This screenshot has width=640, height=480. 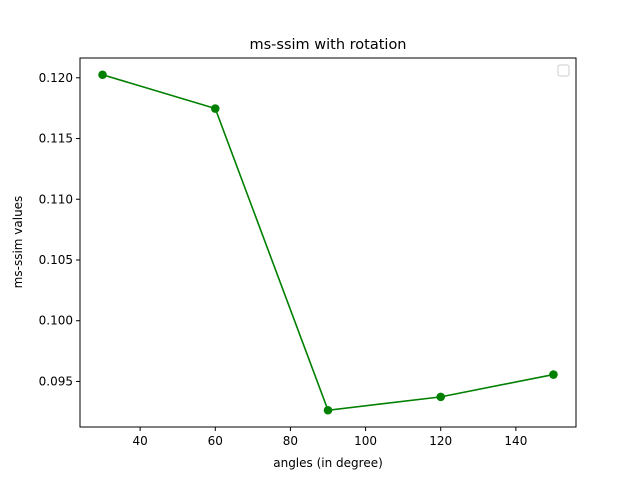 What do you see at coordinates (563, 70) in the screenshot?
I see `legend-box` at bounding box center [563, 70].